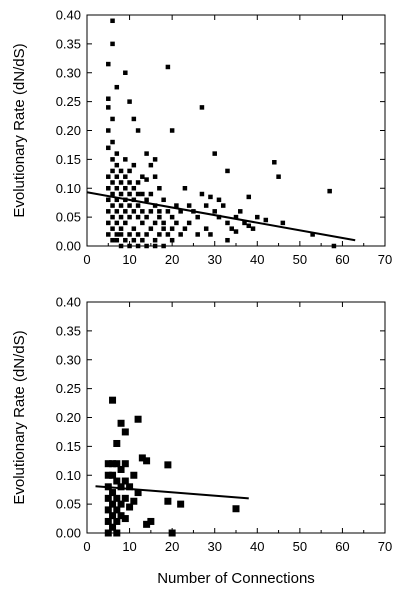 Image resolution: width=403 pixels, height=600 pixels. Describe the element at coordinates (300, 546) in the screenshot. I see `x-tick-label: 50` at that location.